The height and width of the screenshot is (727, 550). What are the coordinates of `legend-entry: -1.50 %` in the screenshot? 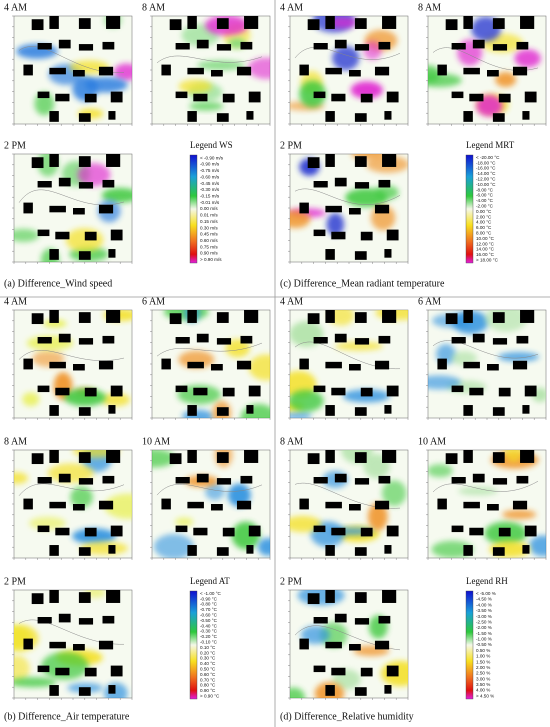 It's located at (484, 633).